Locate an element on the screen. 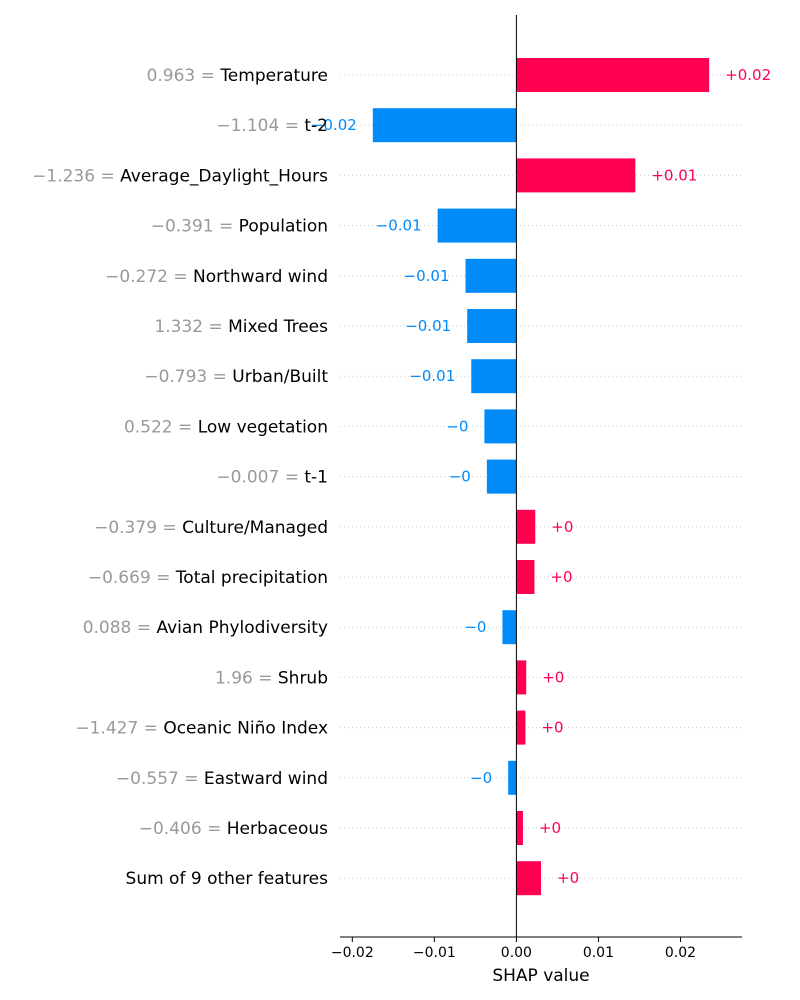  feature-label: 0.963 = Temperature is located at coordinates (237, 76).